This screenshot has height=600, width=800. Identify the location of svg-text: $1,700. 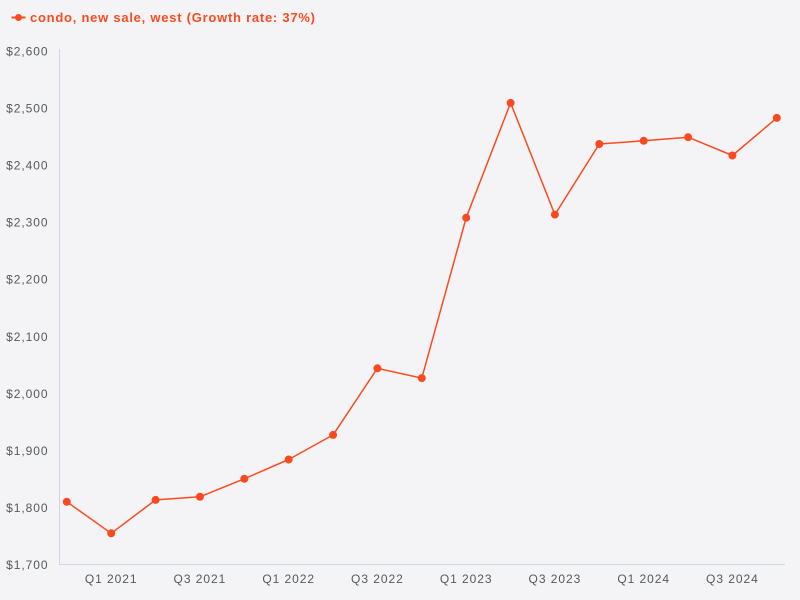
(27, 565).